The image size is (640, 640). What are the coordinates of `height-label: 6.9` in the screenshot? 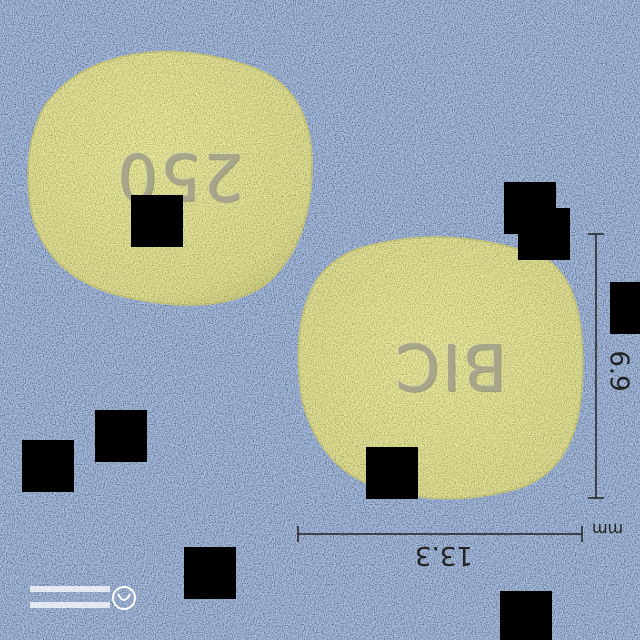 It's located at (619, 370).